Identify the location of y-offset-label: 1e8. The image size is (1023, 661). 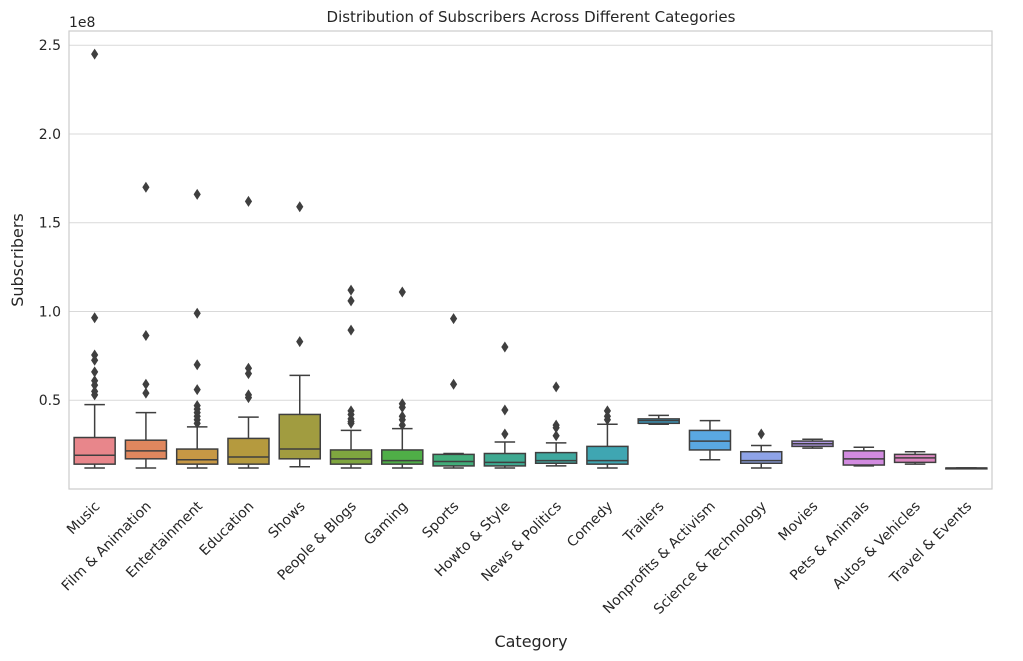
(82, 23).